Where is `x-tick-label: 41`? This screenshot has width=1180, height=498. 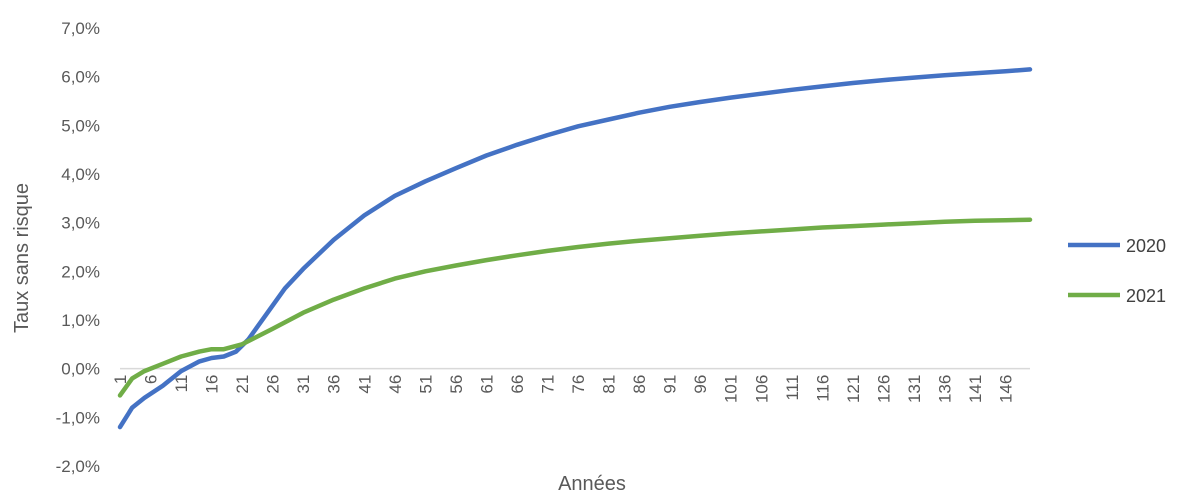
x-tick-label: 41 is located at coordinates (364, 384).